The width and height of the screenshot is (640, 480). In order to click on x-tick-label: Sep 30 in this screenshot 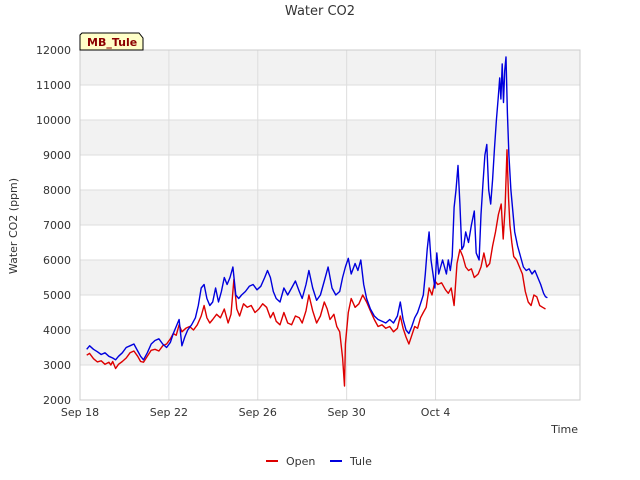, I will do `click(347, 412)`.